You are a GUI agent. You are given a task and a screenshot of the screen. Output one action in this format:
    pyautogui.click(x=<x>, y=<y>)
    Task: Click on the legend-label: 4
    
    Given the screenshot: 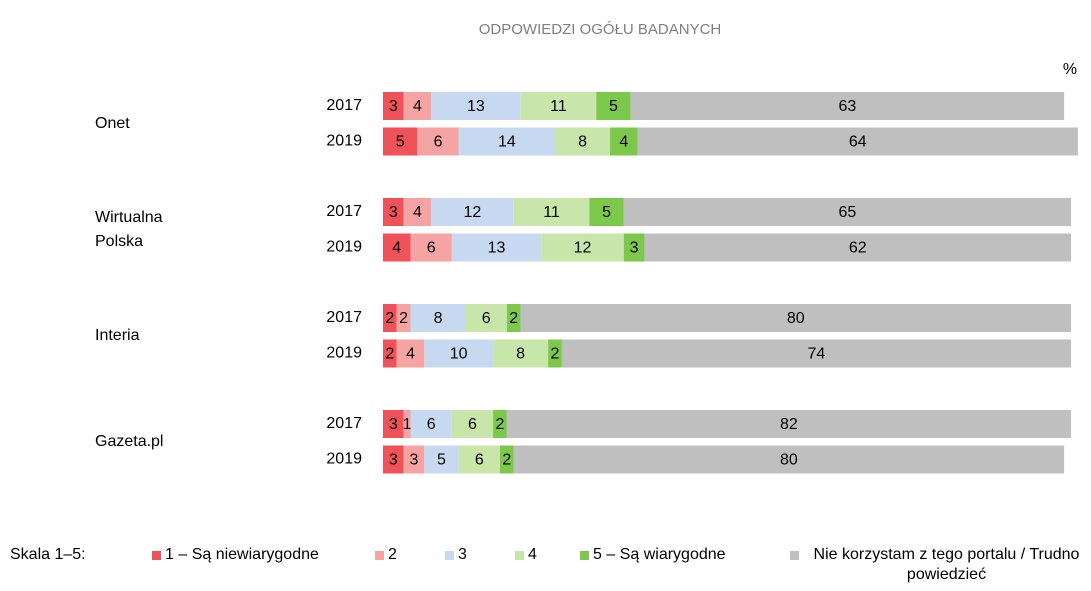 What is the action you would take?
    pyautogui.click(x=532, y=554)
    